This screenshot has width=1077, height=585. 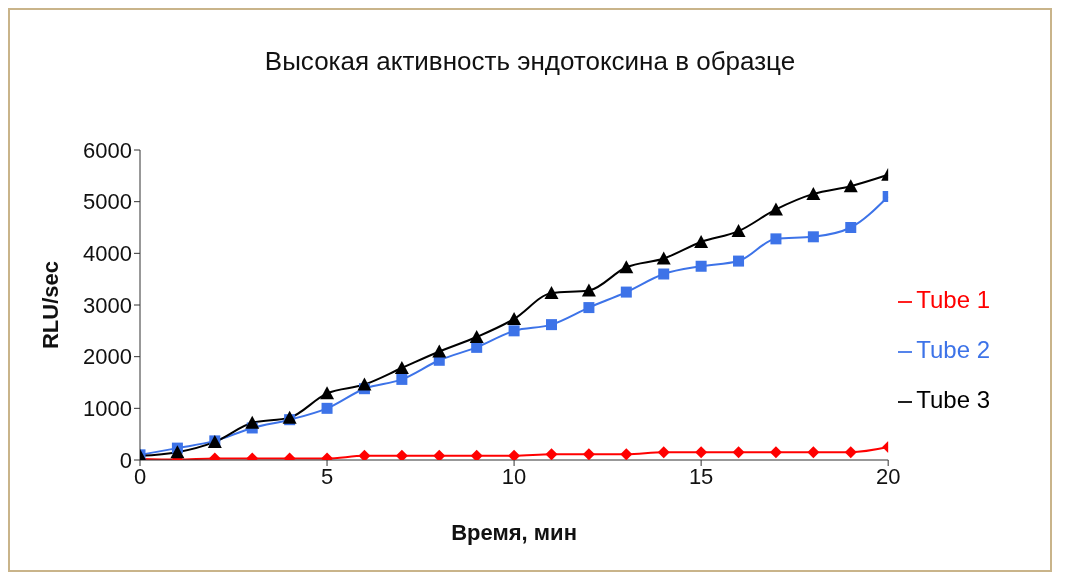 What do you see at coordinates (701, 476) in the screenshot?
I see `x-tick-label: 15` at bounding box center [701, 476].